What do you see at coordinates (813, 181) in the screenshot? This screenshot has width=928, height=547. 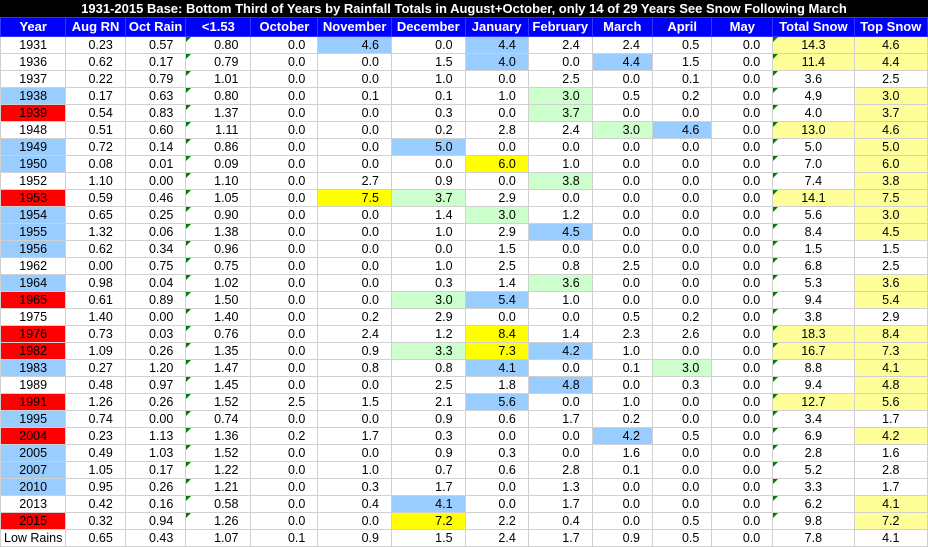 I see `data-cell: 7.4` at bounding box center [813, 181].